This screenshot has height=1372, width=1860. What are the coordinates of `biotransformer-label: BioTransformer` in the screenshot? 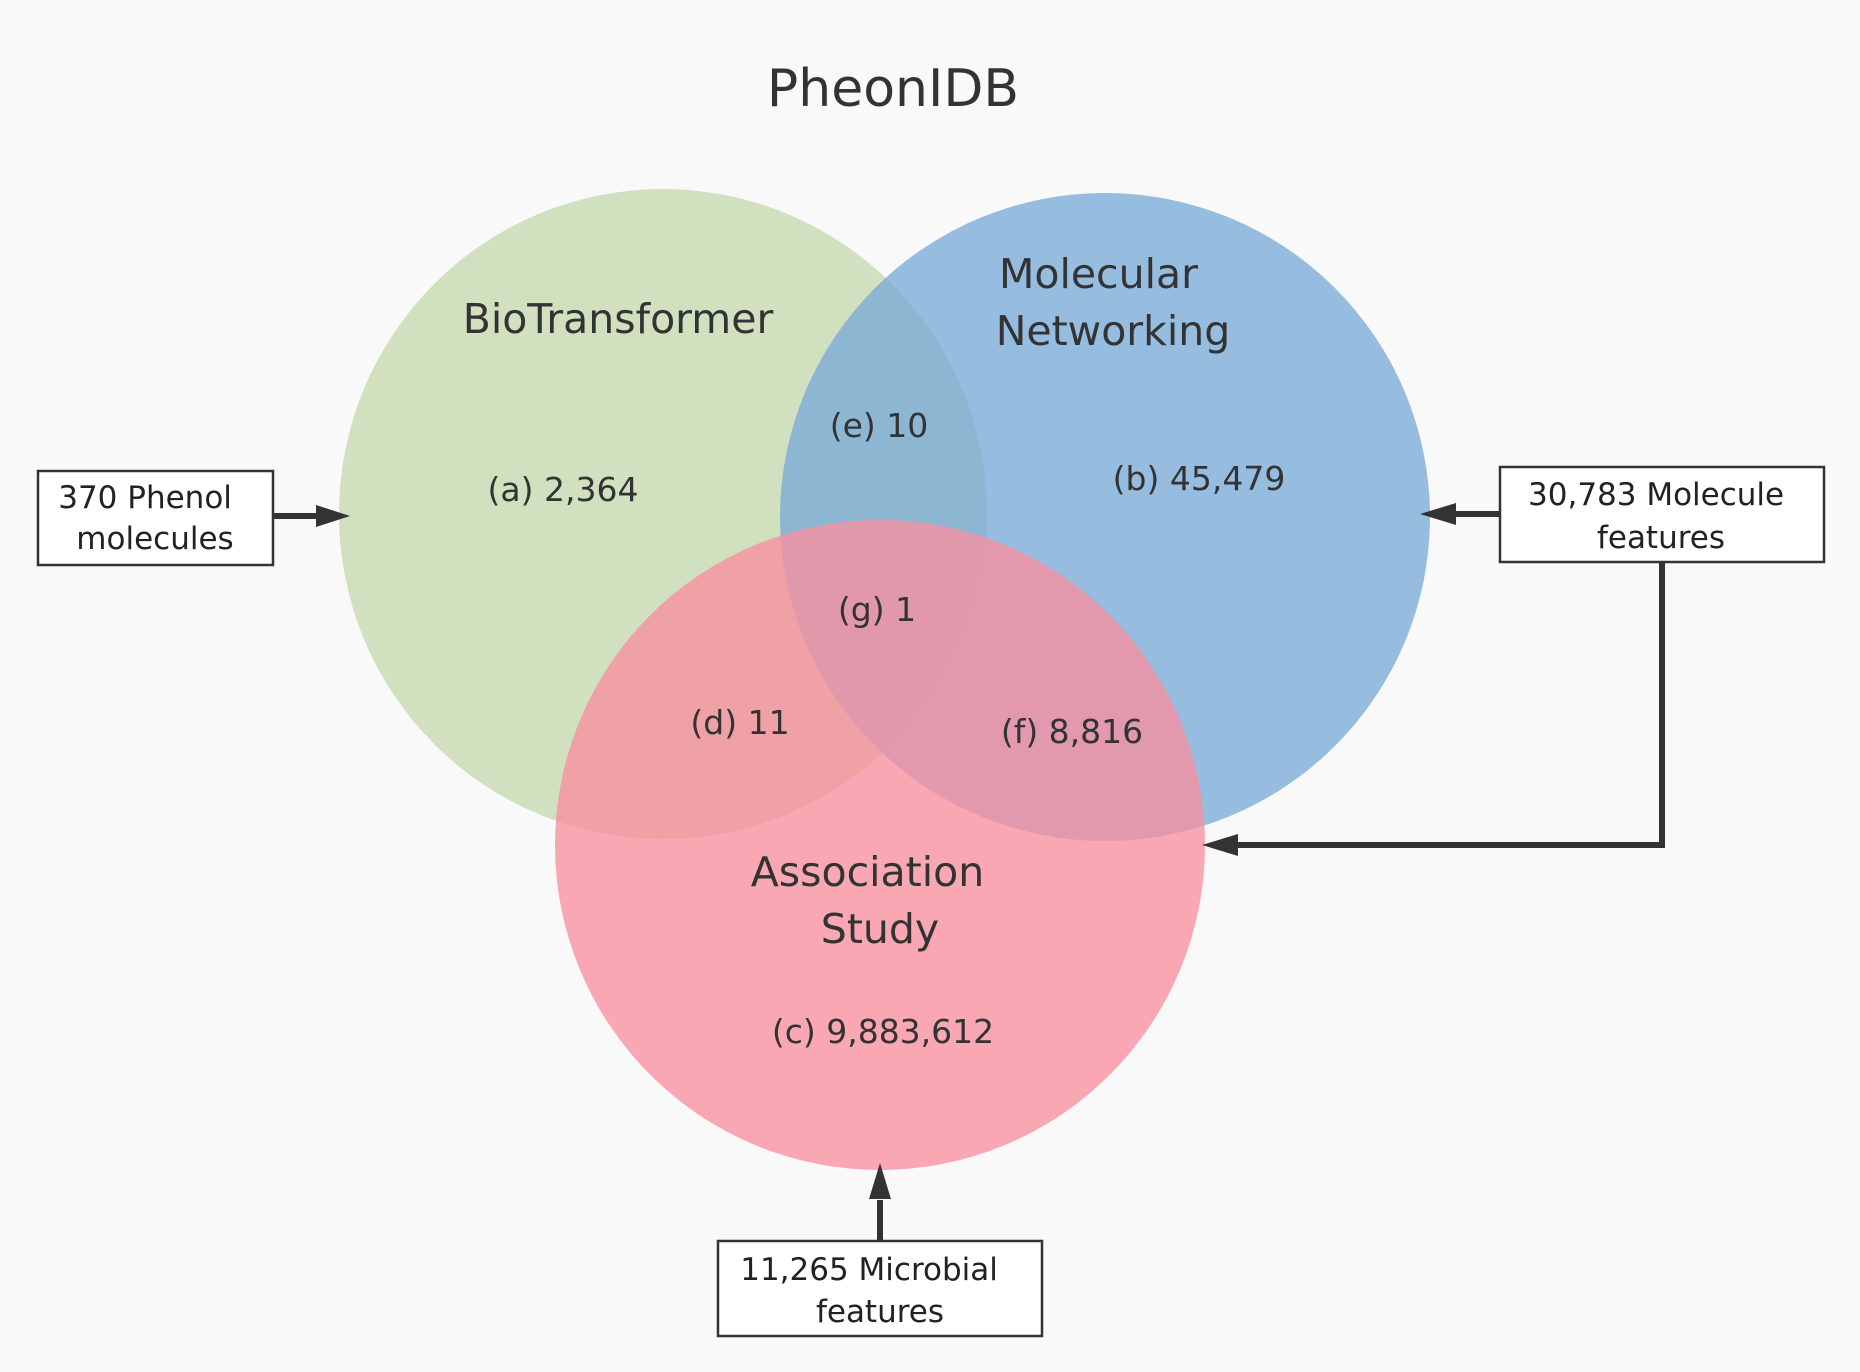 It's located at (618, 319).